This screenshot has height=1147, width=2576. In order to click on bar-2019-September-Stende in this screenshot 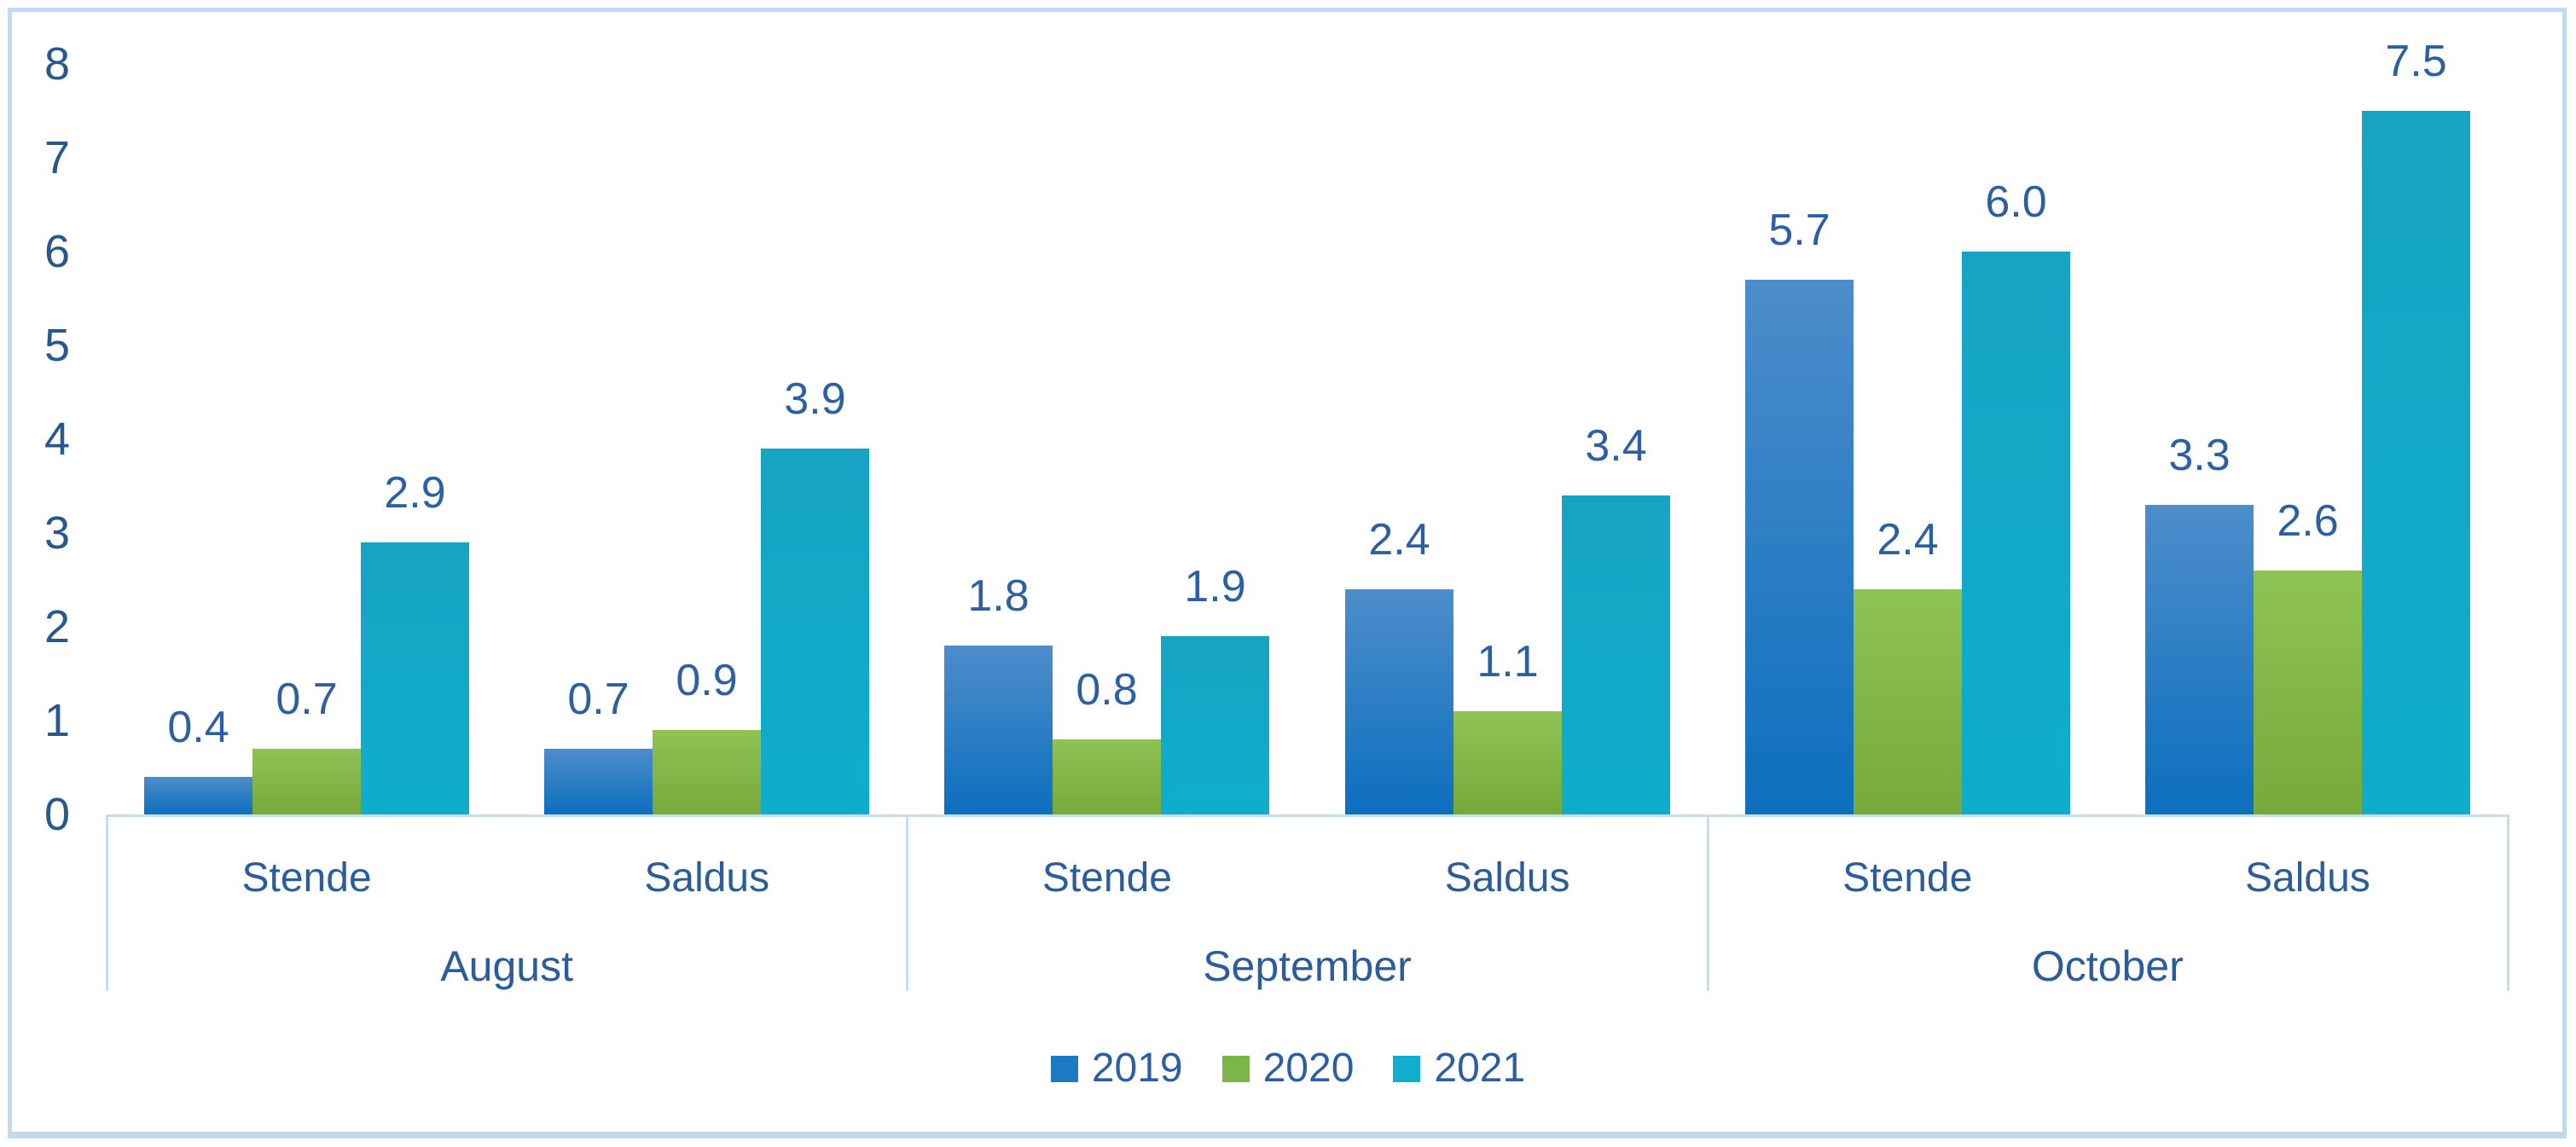, I will do `click(998, 730)`.